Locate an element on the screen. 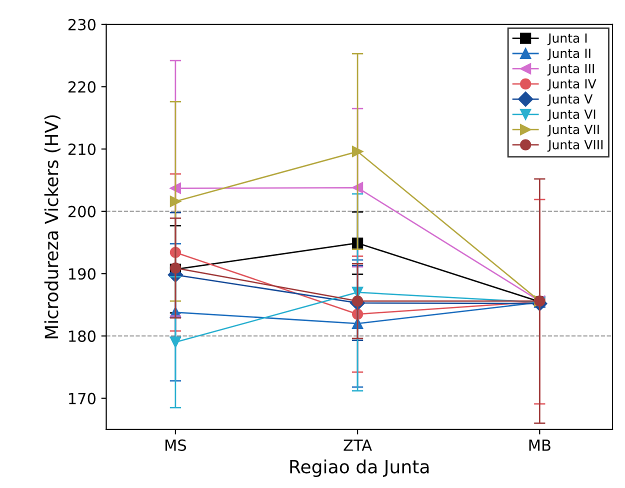 The image size is (625, 488). x-tick-label: ZTA is located at coordinates (358, 445).